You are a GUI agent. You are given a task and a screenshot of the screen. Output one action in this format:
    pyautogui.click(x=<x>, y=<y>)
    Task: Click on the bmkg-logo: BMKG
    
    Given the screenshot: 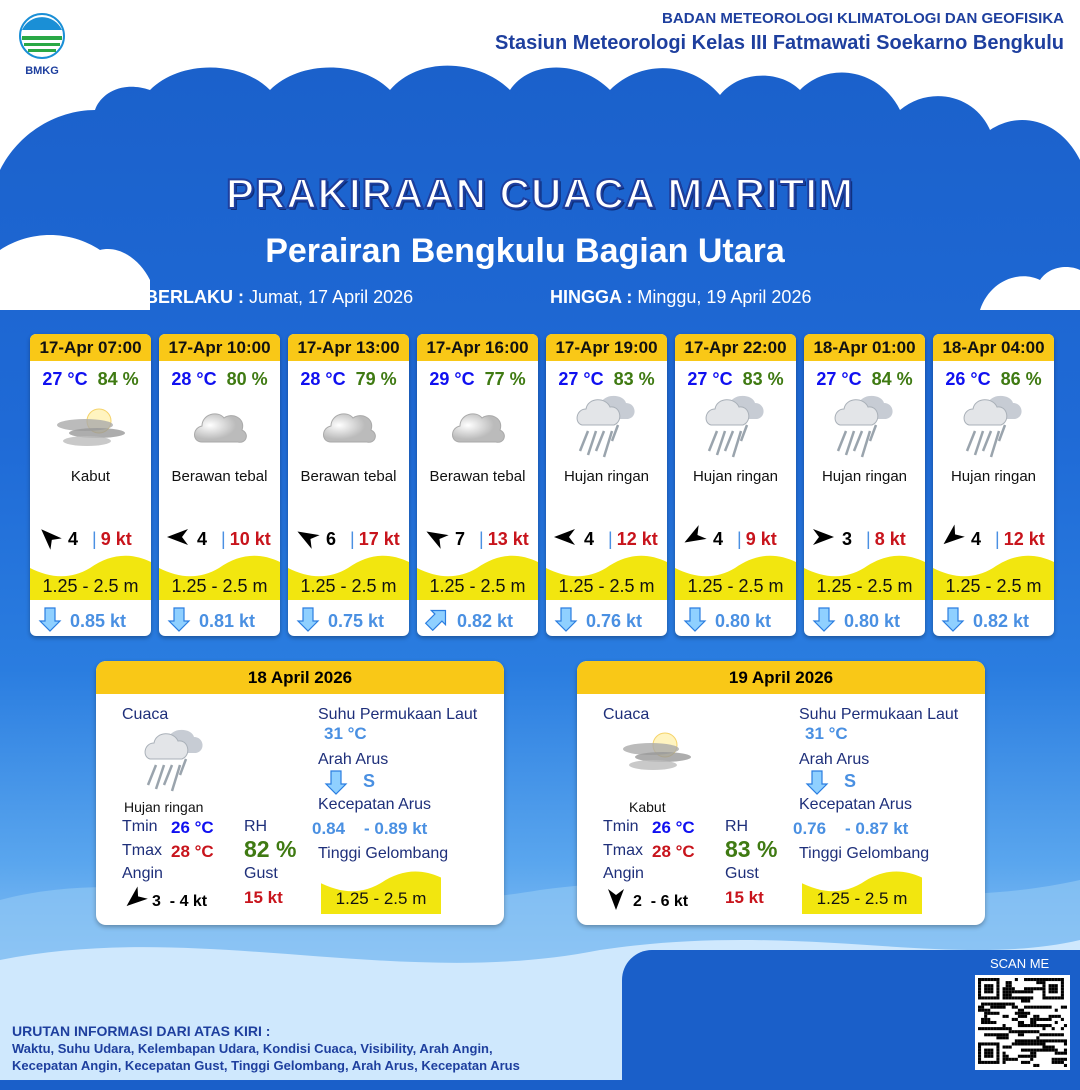 What is the action you would take?
    pyautogui.click(x=42, y=44)
    